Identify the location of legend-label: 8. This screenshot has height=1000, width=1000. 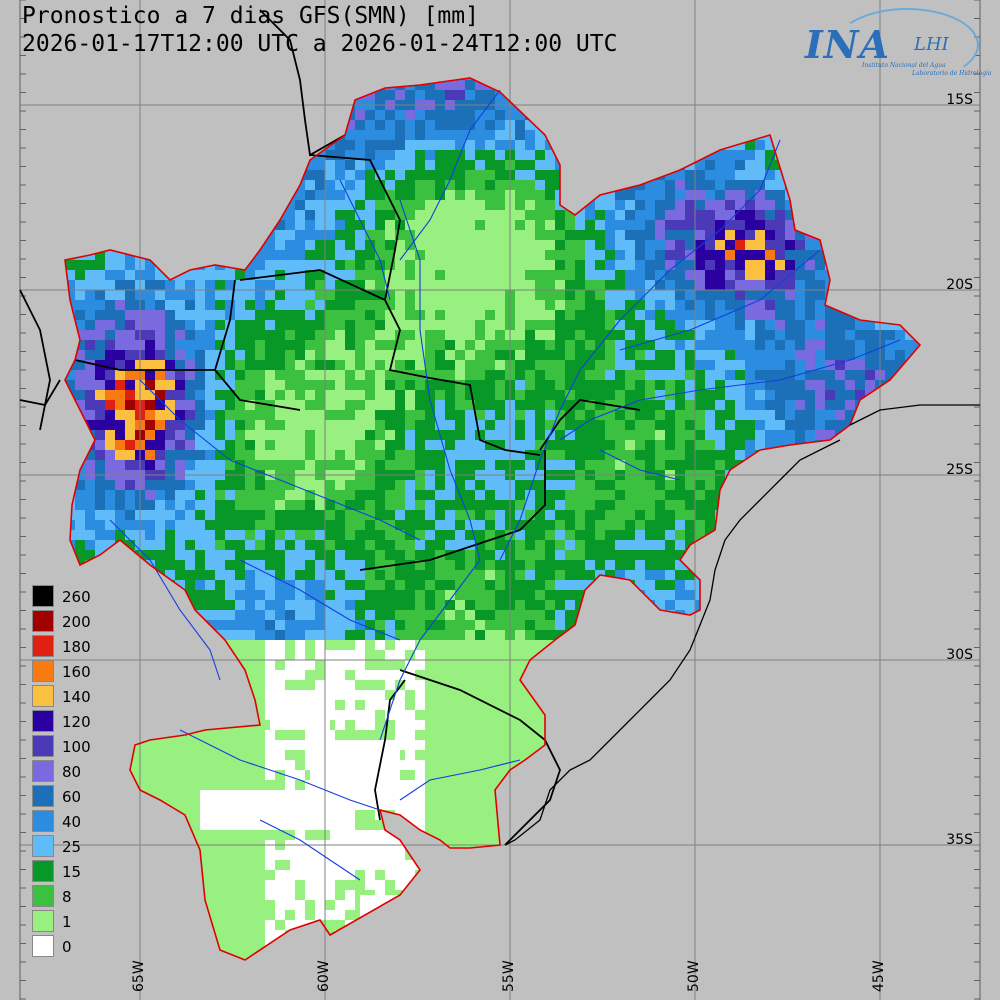
(67, 897).